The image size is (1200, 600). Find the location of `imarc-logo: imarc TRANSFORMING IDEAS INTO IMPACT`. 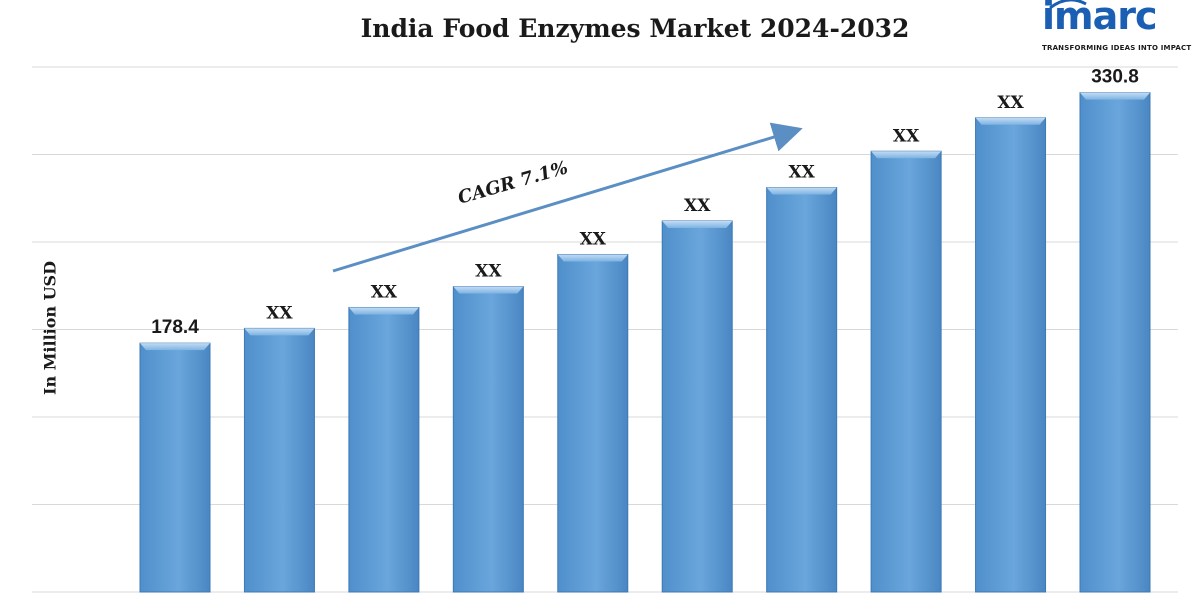

imarc-logo: imarc TRANSFORMING IDEAS INTO IMPACT is located at coordinates (1115, 29).